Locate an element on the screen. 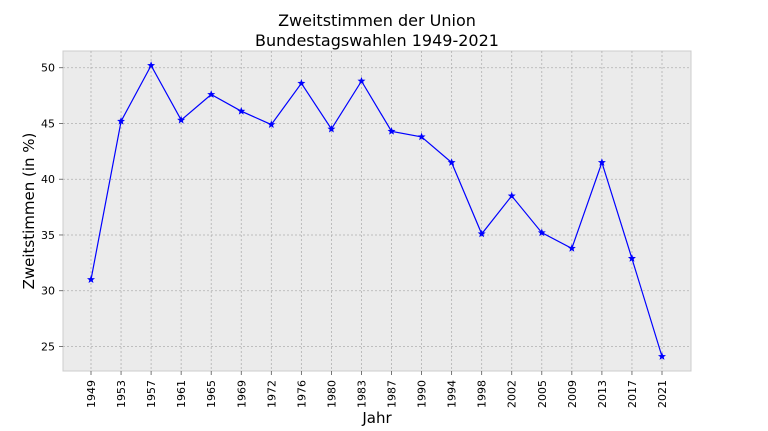 The width and height of the screenshot is (768, 431). x-tick-label: 2009 is located at coordinates (572, 394).